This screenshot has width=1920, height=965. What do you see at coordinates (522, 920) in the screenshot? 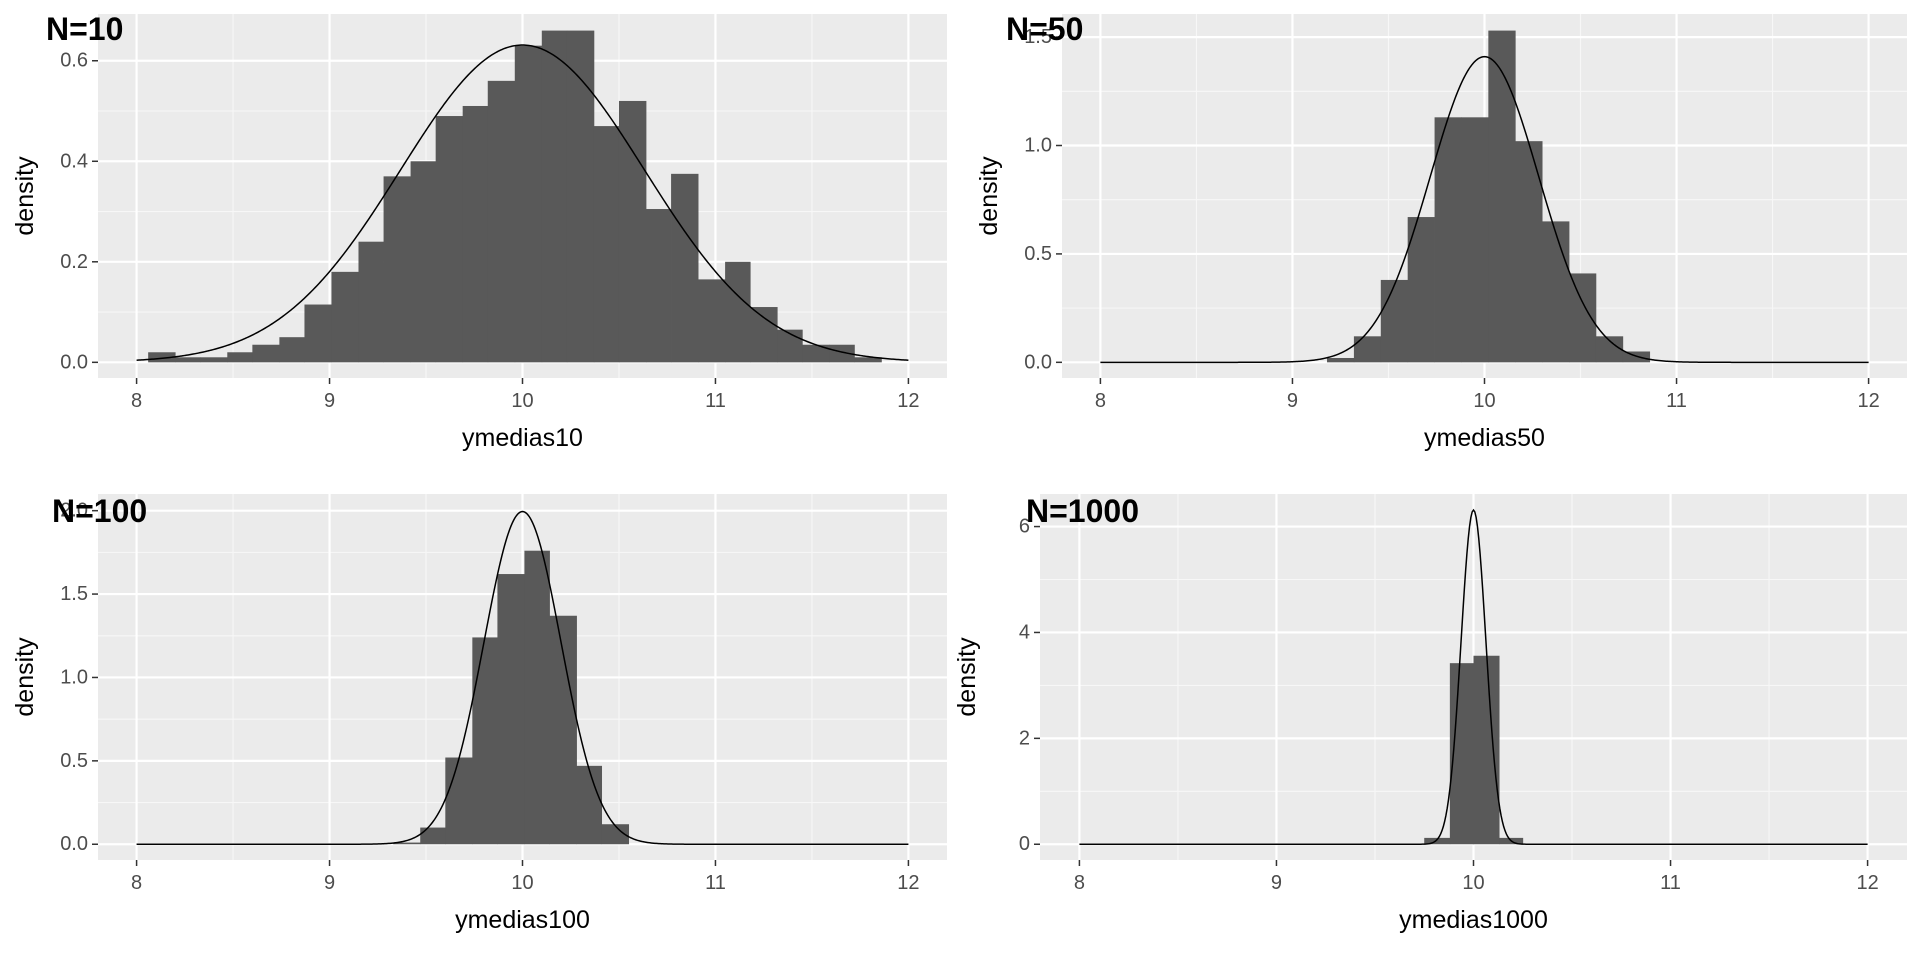
I see `x-axis-title: ymedias100` at bounding box center [522, 920].